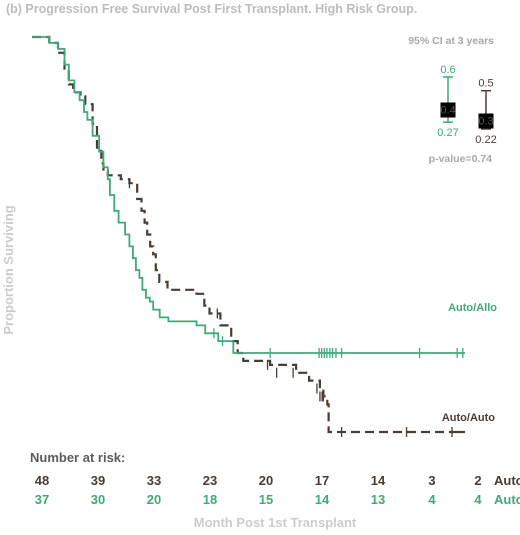 This screenshot has width=520, height=535. Describe the element at coordinates (507, 499) in the screenshot. I see `risk-row-label-auto-allo: Auto/Allo` at that location.